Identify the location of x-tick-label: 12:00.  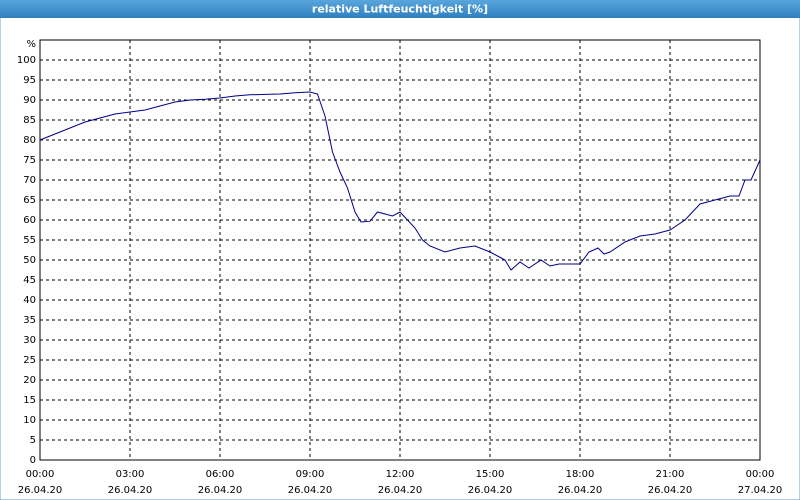
(400, 474).